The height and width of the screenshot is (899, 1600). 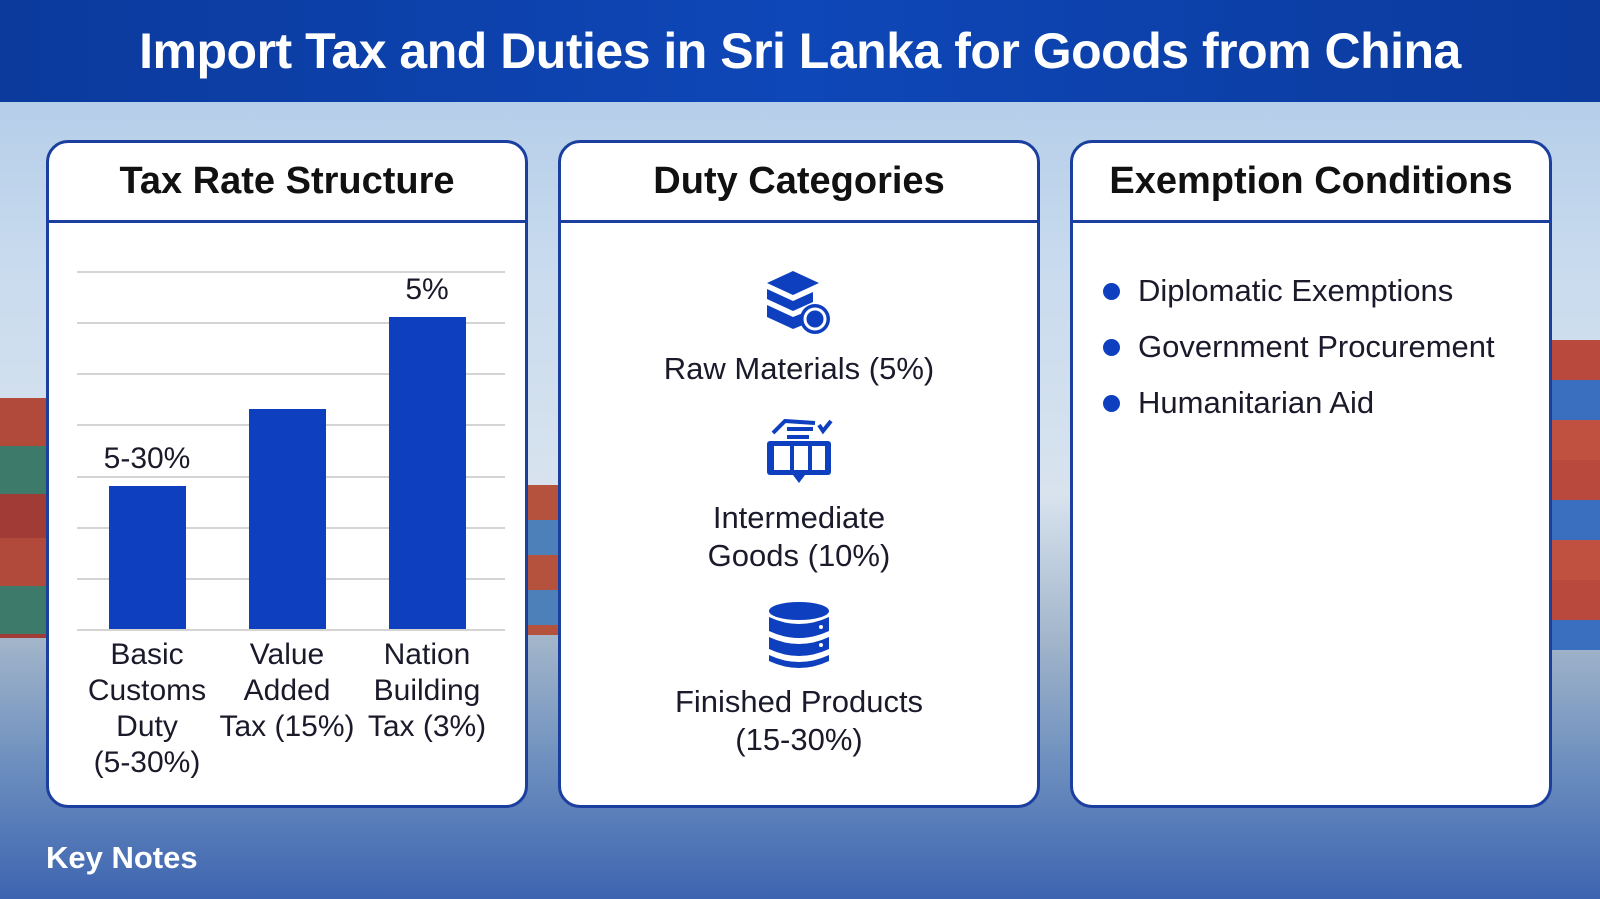 What do you see at coordinates (799, 739) in the screenshot?
I see `category-label-line: (15-30%)` at bounding box center [799, 739].